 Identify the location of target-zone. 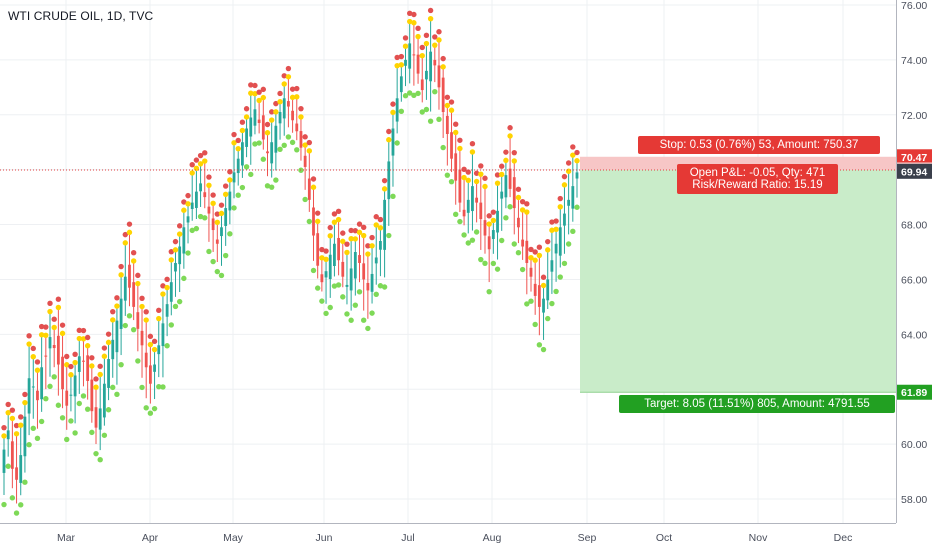
(738, 281).